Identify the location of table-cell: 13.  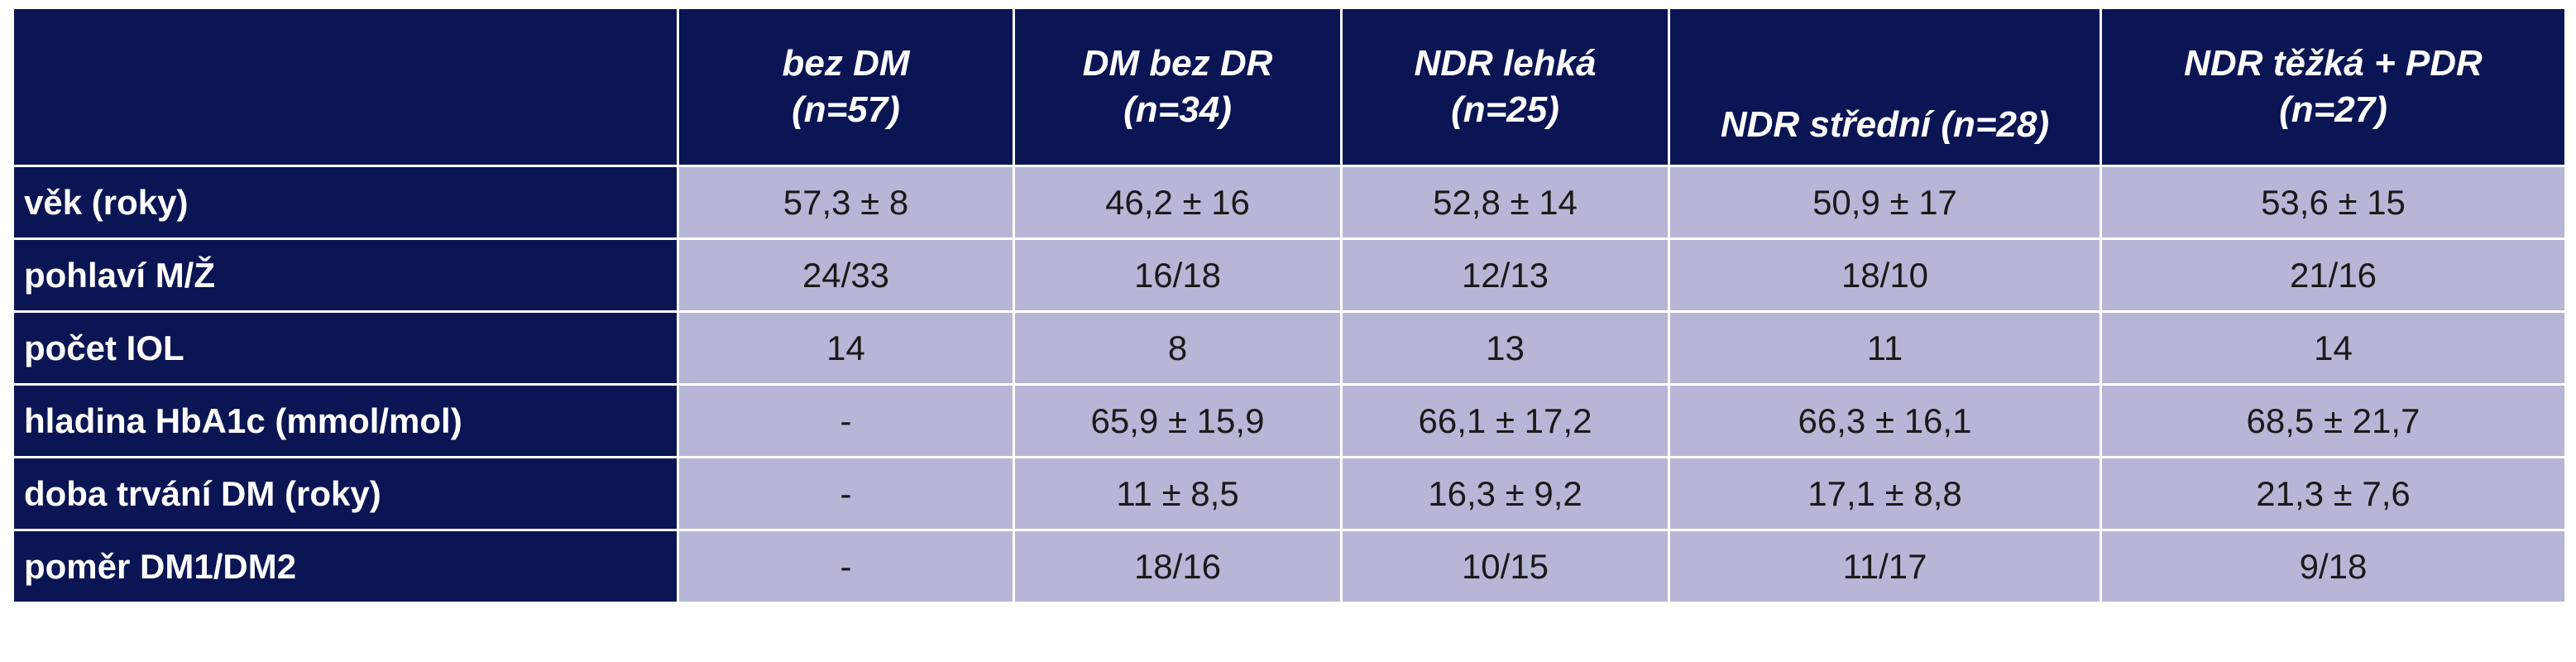
(1505, 348).